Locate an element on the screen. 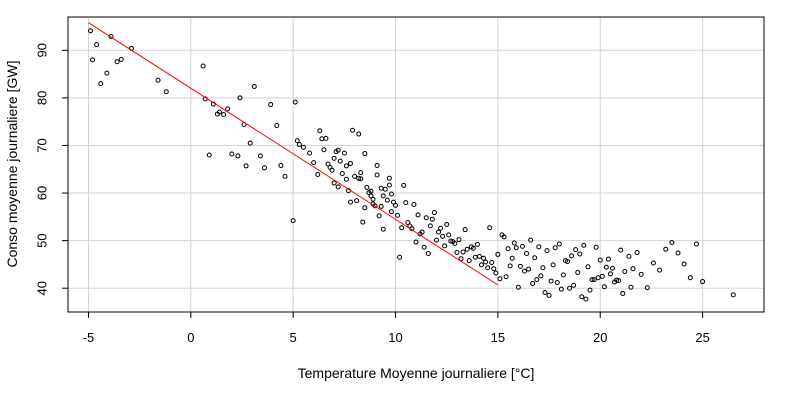 The image size is (800, 400). x-tick-label: 5 is located at coordinates (293, 337).